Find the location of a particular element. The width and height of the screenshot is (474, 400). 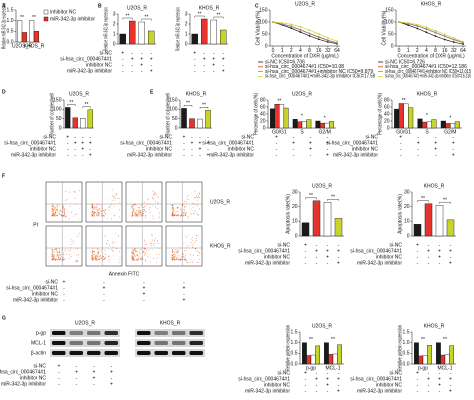

treatment-label: miR-342-3p inhibitor is located at coordinates (267, 263).